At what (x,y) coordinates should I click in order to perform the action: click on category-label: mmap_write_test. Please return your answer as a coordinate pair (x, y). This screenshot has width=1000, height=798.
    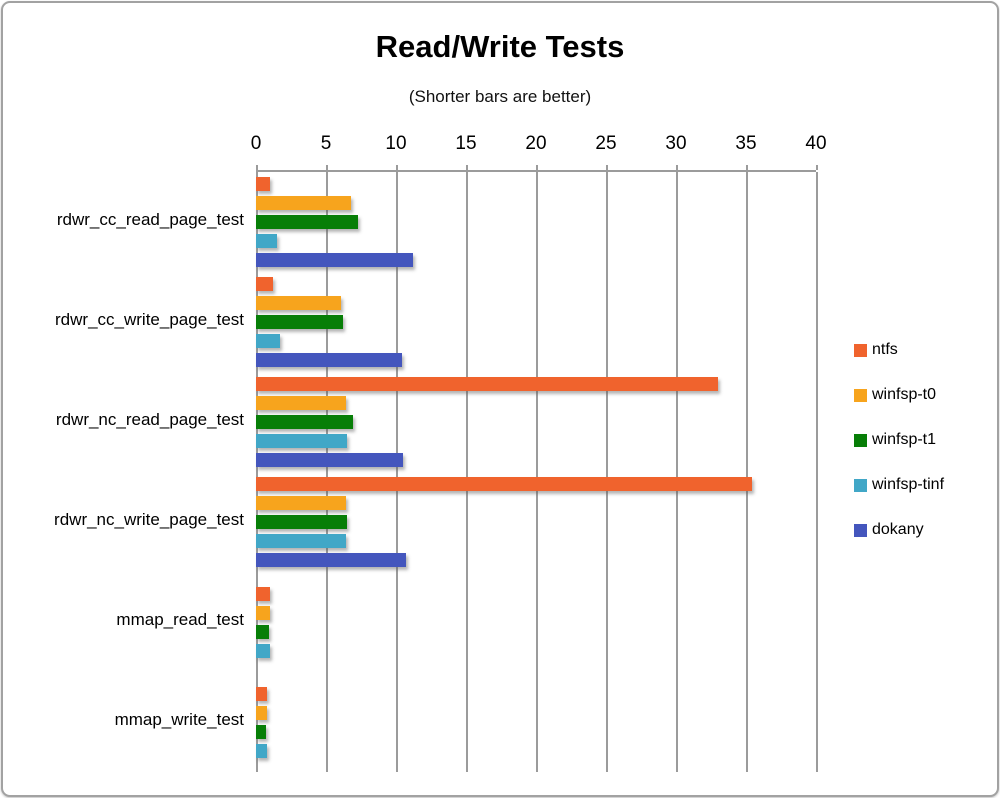
    Looking at the image, I should click on (179, 719).